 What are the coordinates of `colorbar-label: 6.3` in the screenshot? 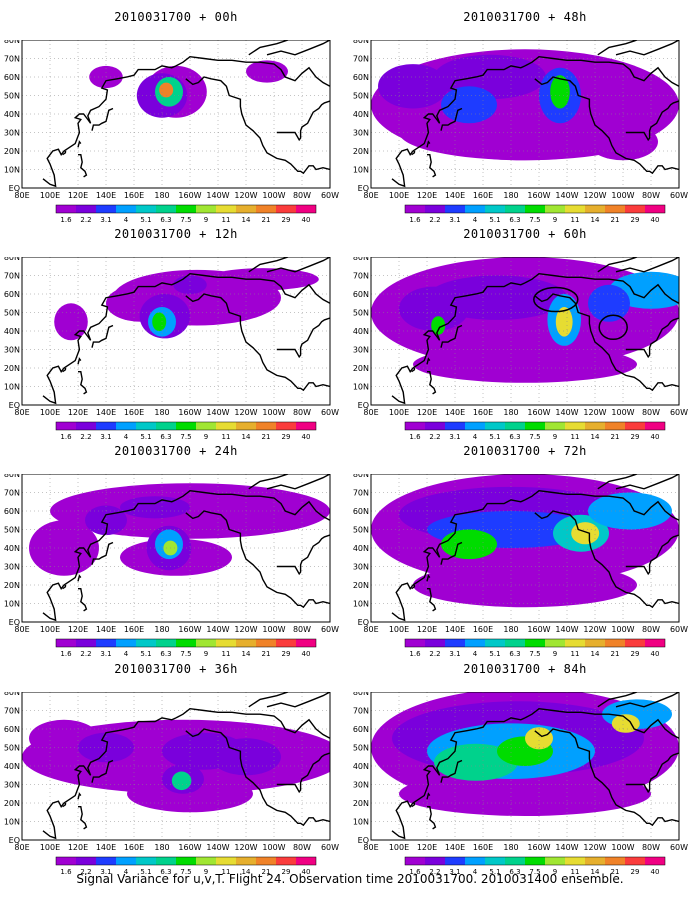 It's located at (165, 872).